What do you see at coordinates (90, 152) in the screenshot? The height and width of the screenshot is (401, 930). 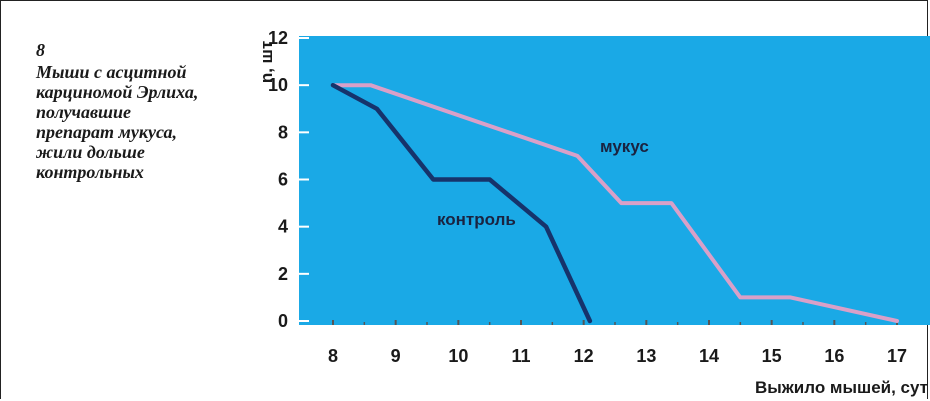 I see `caption-line: жили дольше` at bounding box center [90, 152].